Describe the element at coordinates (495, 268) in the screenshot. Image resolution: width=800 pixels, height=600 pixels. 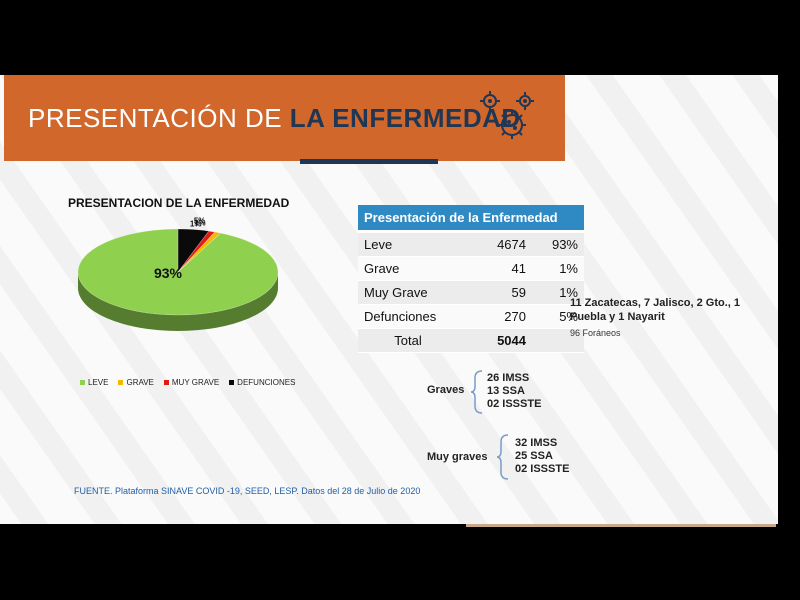
I see `row-count: 41` at that location.